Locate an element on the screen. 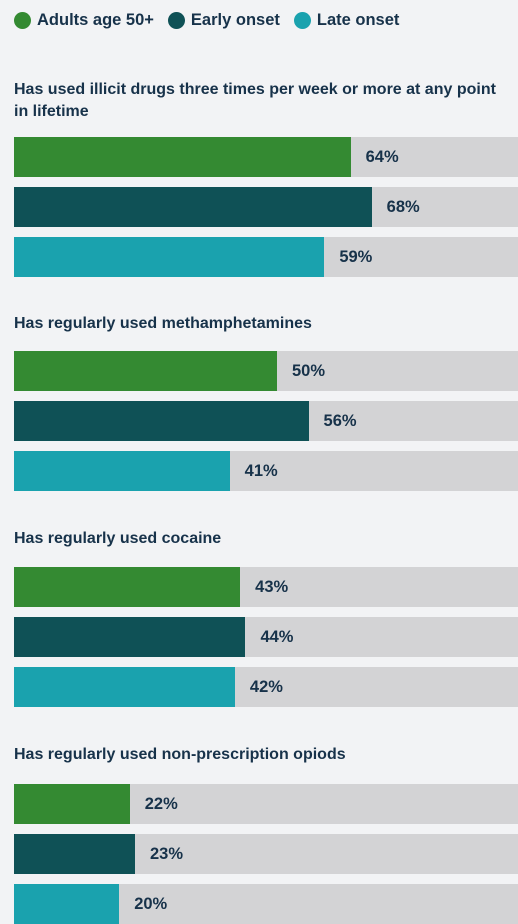 The width and height of the screenshot is (518, 924). bar-track-early-4: 23% is located at coordinates (266, 854).